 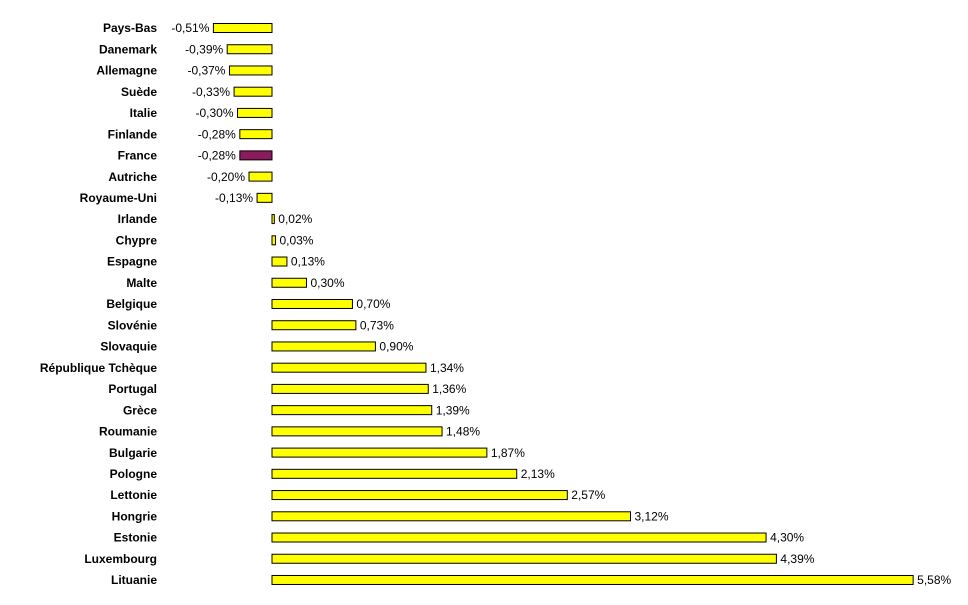 What do you see at coordinates (308, 262) in the screenshot?
I see `value-label: 0,13%` at bounding box center [308, 262].